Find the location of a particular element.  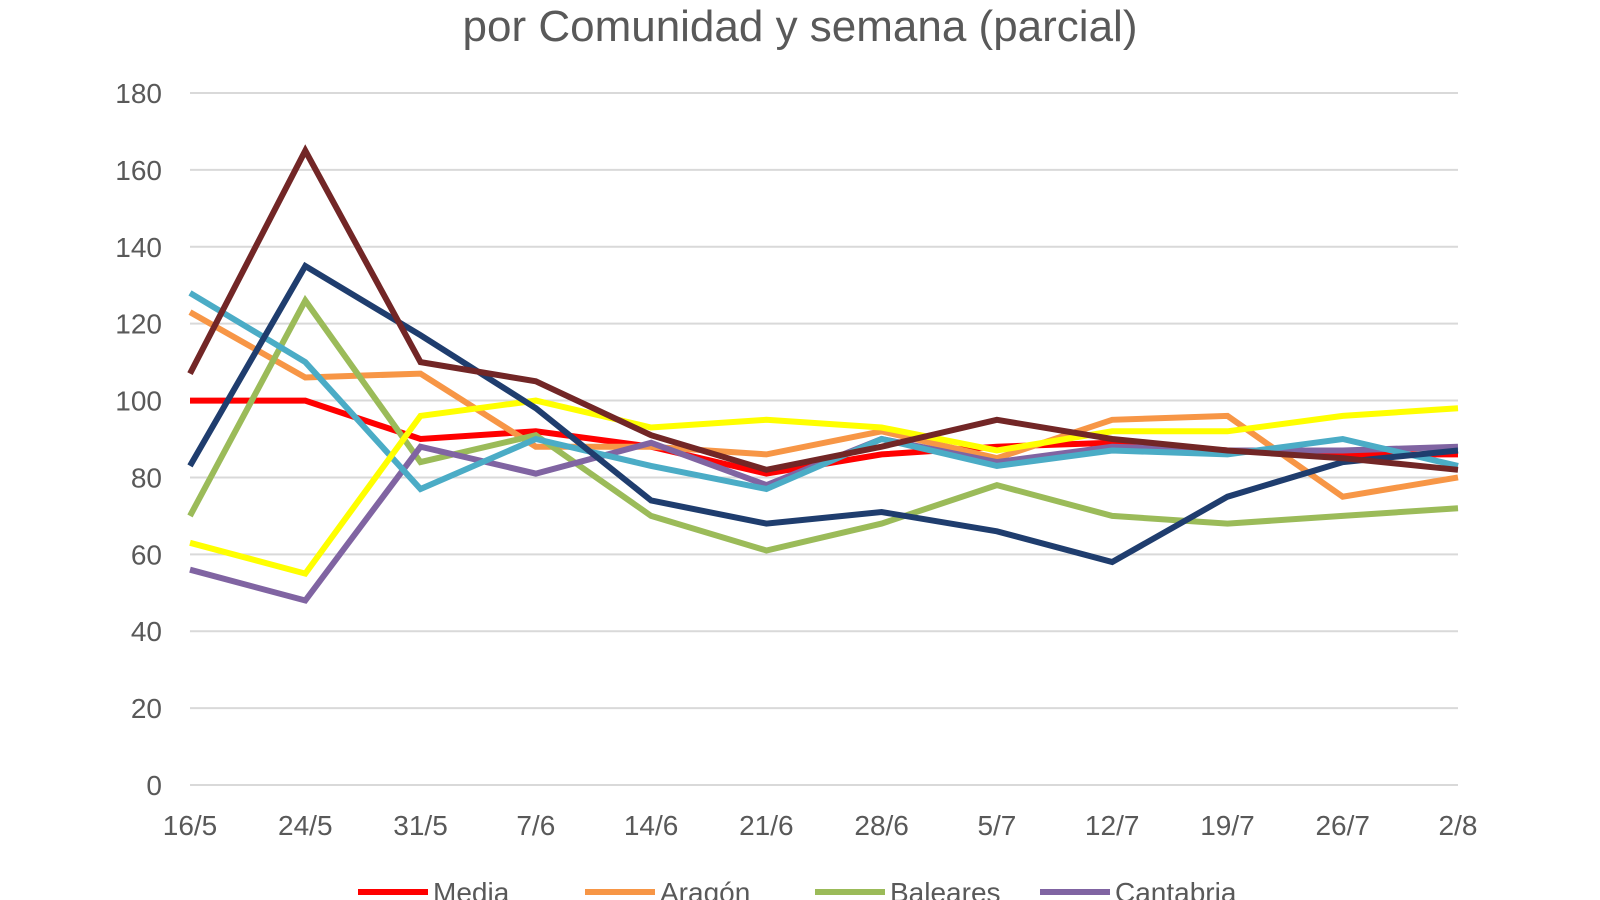

legend-item: Cantabria is located at coordinates (1138, 888).